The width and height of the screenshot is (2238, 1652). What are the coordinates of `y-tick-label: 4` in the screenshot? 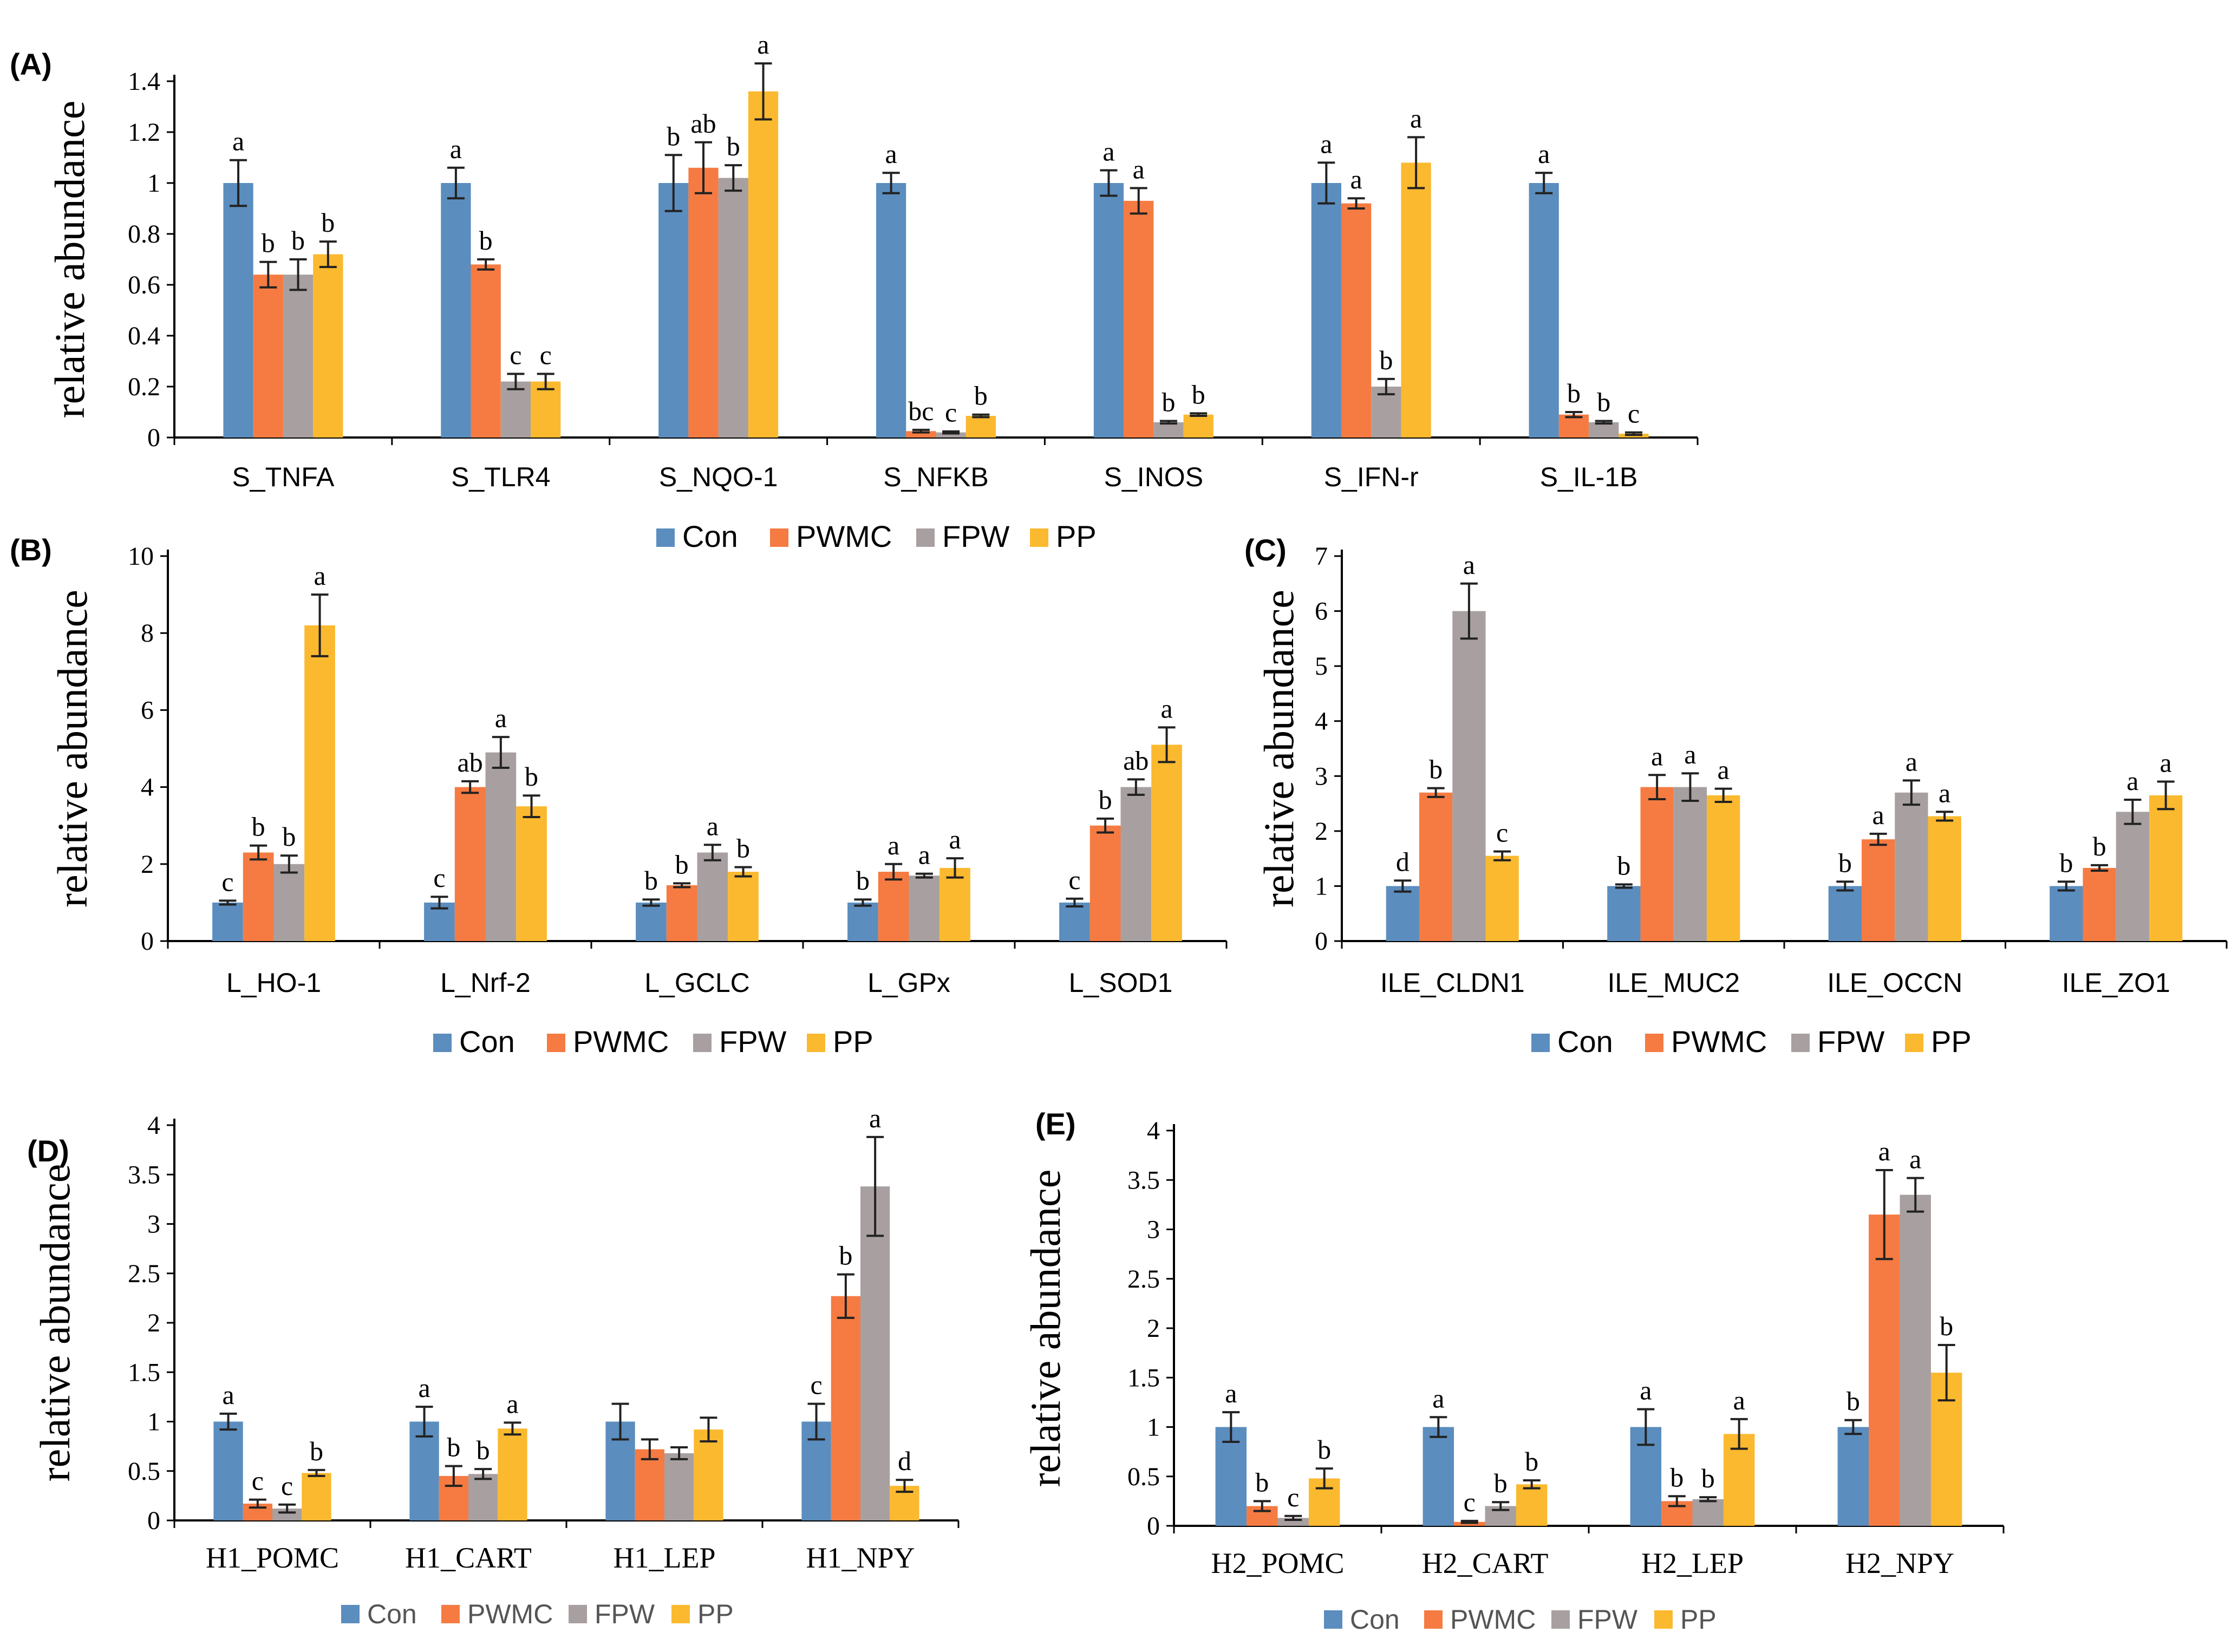 It's located at (1153, 1130).